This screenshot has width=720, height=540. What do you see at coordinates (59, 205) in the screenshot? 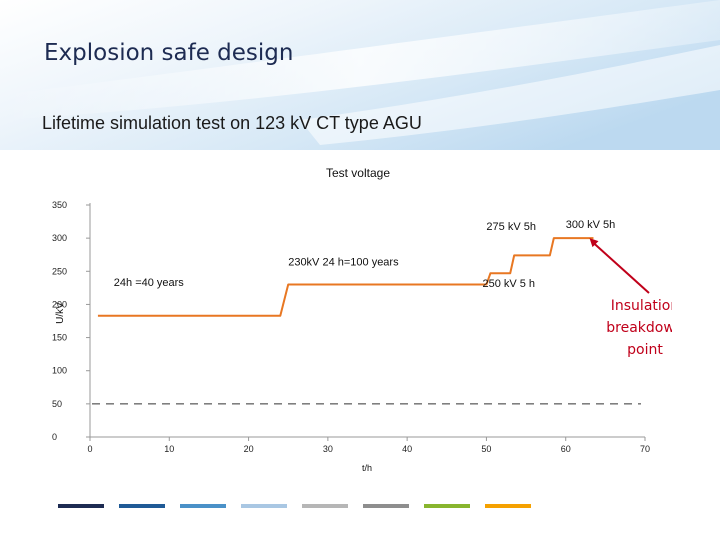
I see `y-tick-label: 350` at bounding box center [59, 205].